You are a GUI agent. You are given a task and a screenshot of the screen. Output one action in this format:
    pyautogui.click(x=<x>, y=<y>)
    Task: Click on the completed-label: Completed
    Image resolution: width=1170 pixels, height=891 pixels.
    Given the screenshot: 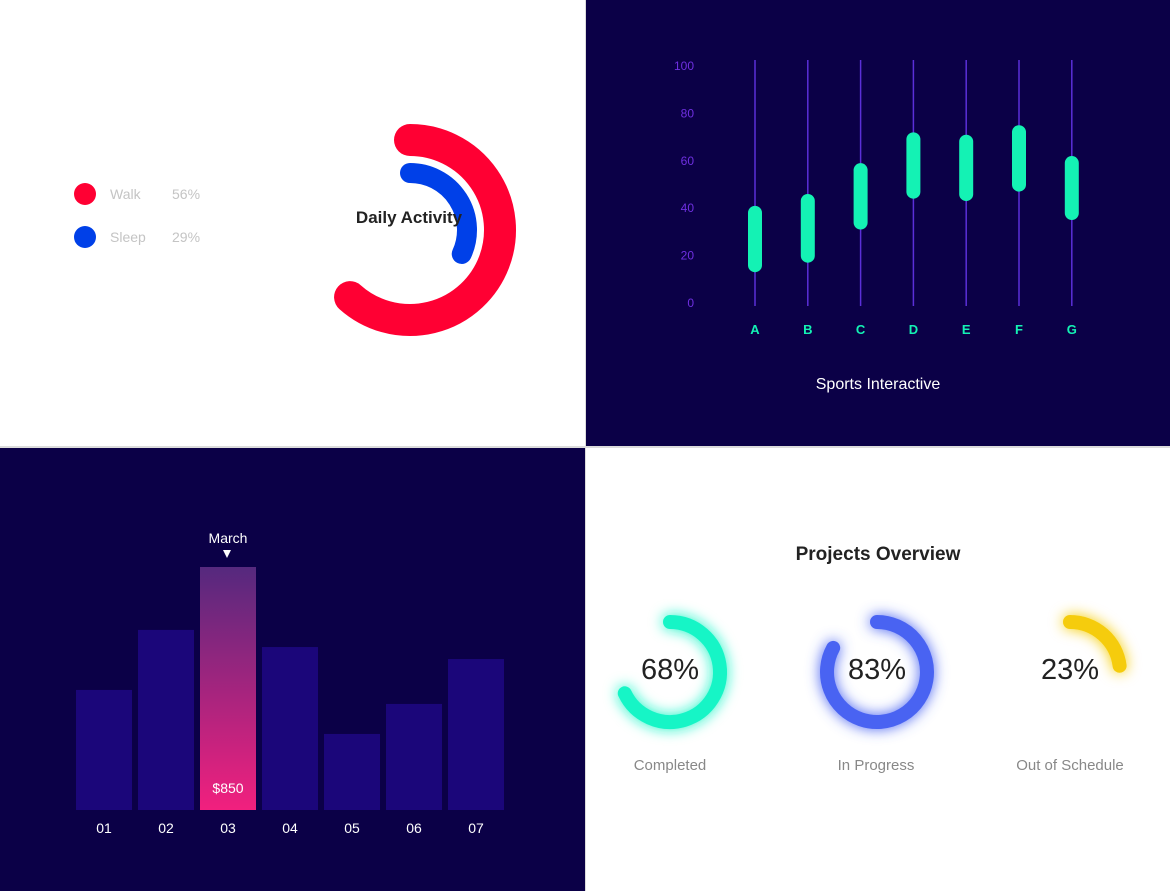 What is the action you would take?
    pyautogui.click(x=670, y=765)
    